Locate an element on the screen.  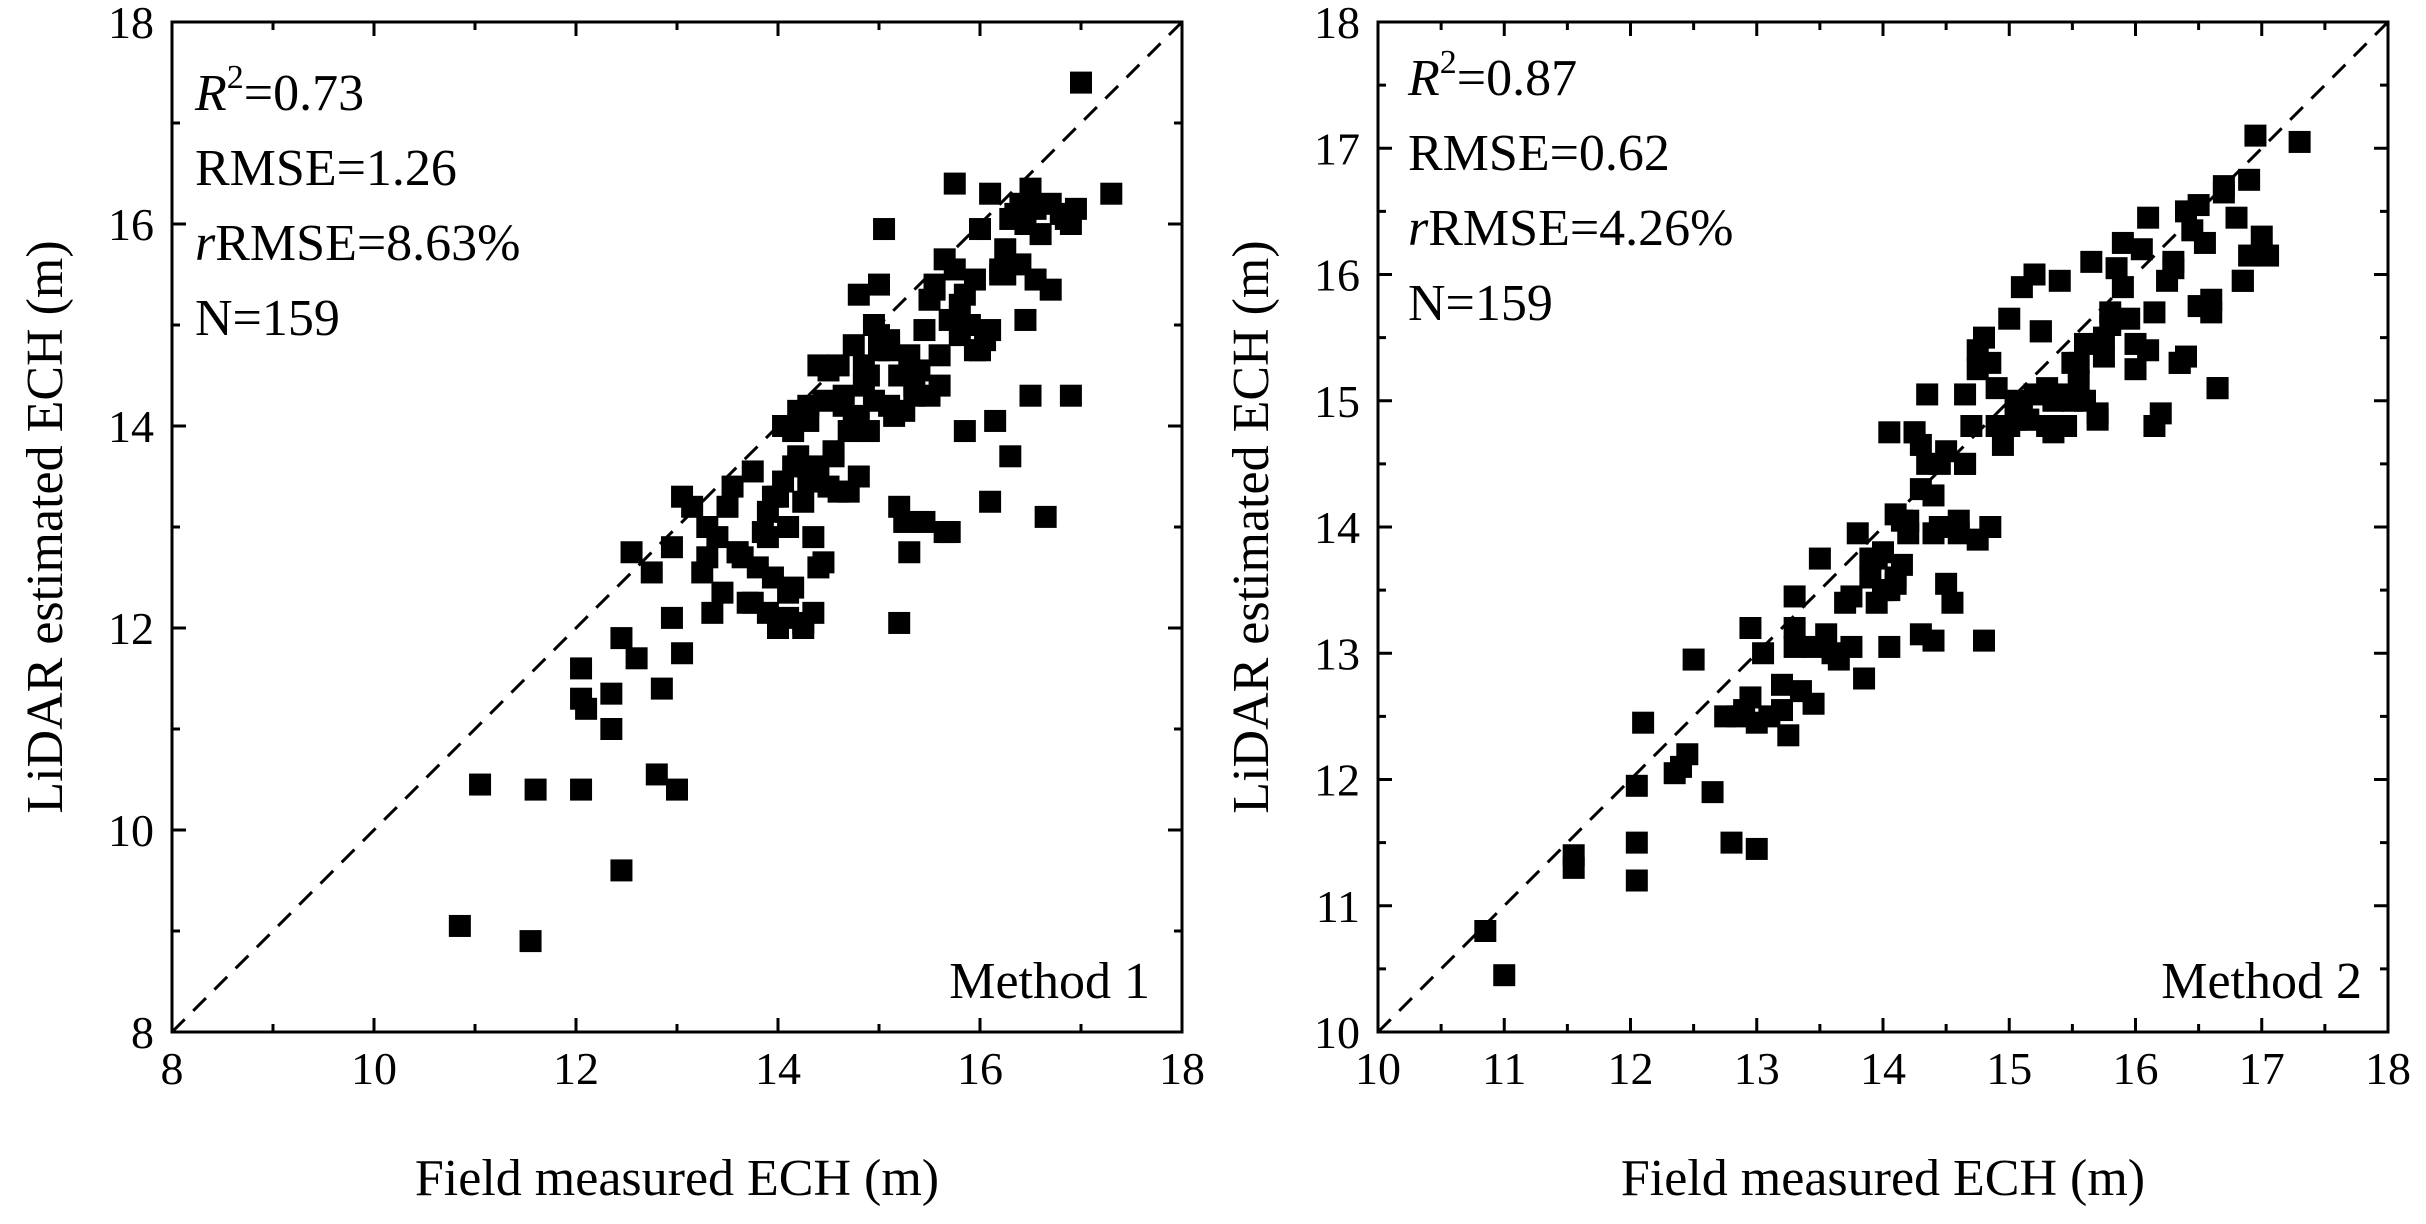
x-tick-label: 12 is located at coordinates (1631, 1068).